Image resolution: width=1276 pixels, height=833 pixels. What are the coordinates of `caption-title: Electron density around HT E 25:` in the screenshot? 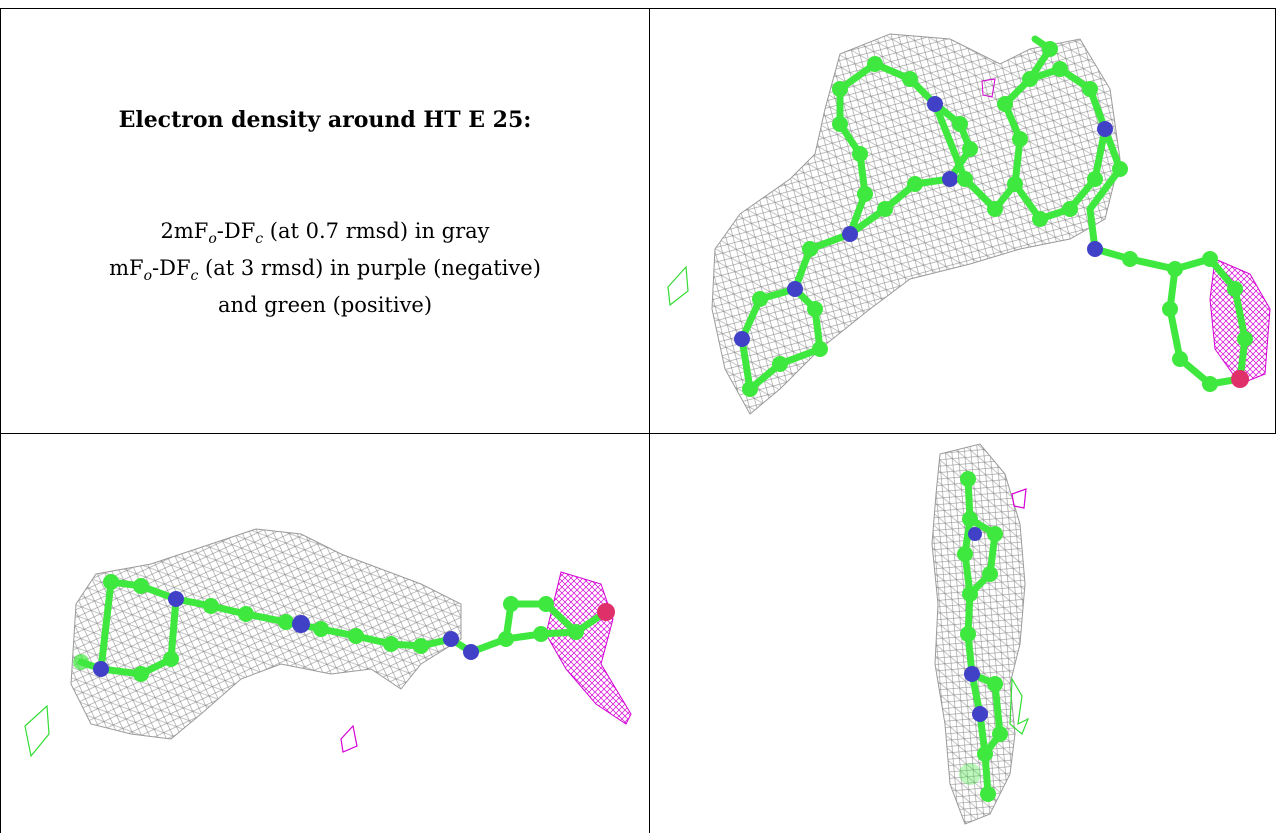 It's located at (325, 120).